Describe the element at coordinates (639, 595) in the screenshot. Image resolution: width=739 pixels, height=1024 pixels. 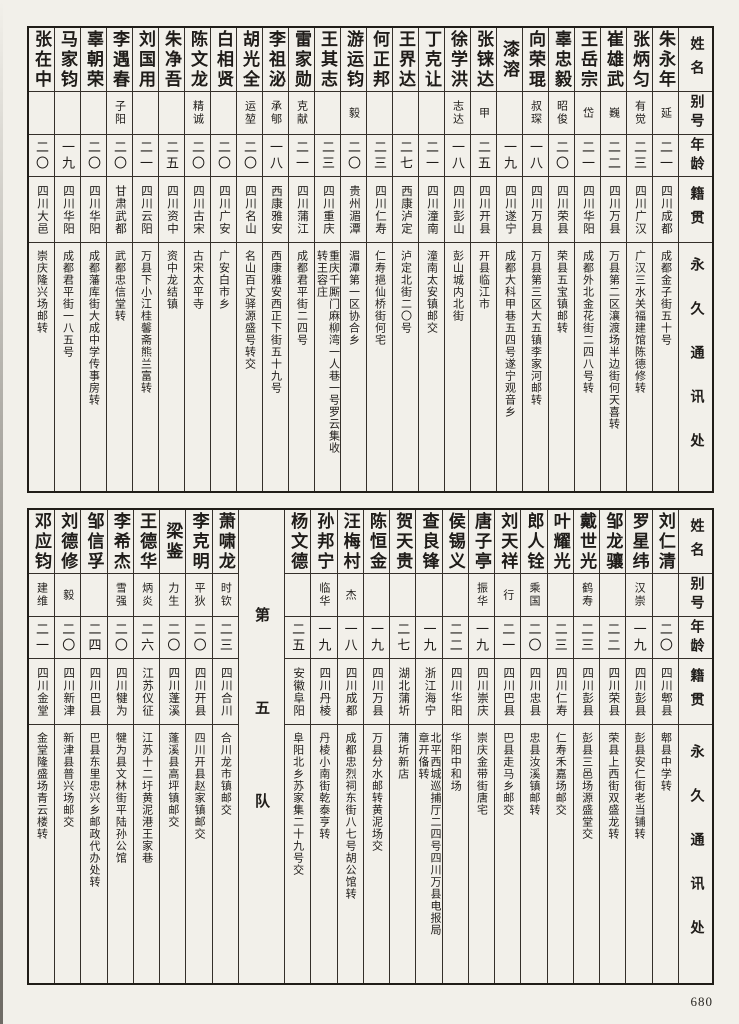
I see `alias-cell: 汉崇` at that location.